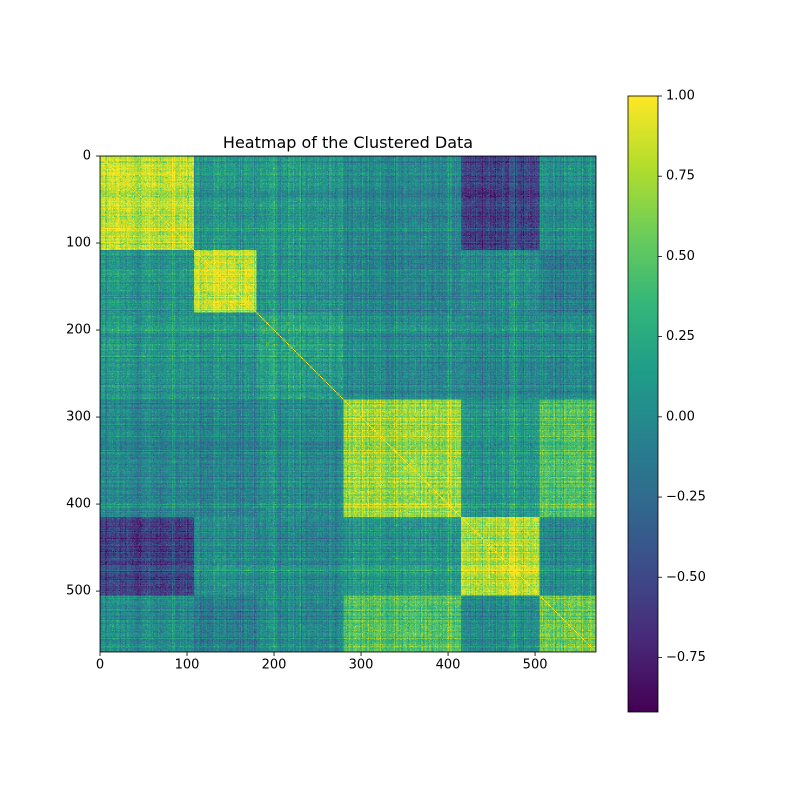  What do you see at coordinates (682, 377) in the screenshot?
I see `colorbar-ticks: 1.00 0.75 0.50 0.25 0.00 −0.25 −0.50 −0.75` at bounding box center [682, 377].